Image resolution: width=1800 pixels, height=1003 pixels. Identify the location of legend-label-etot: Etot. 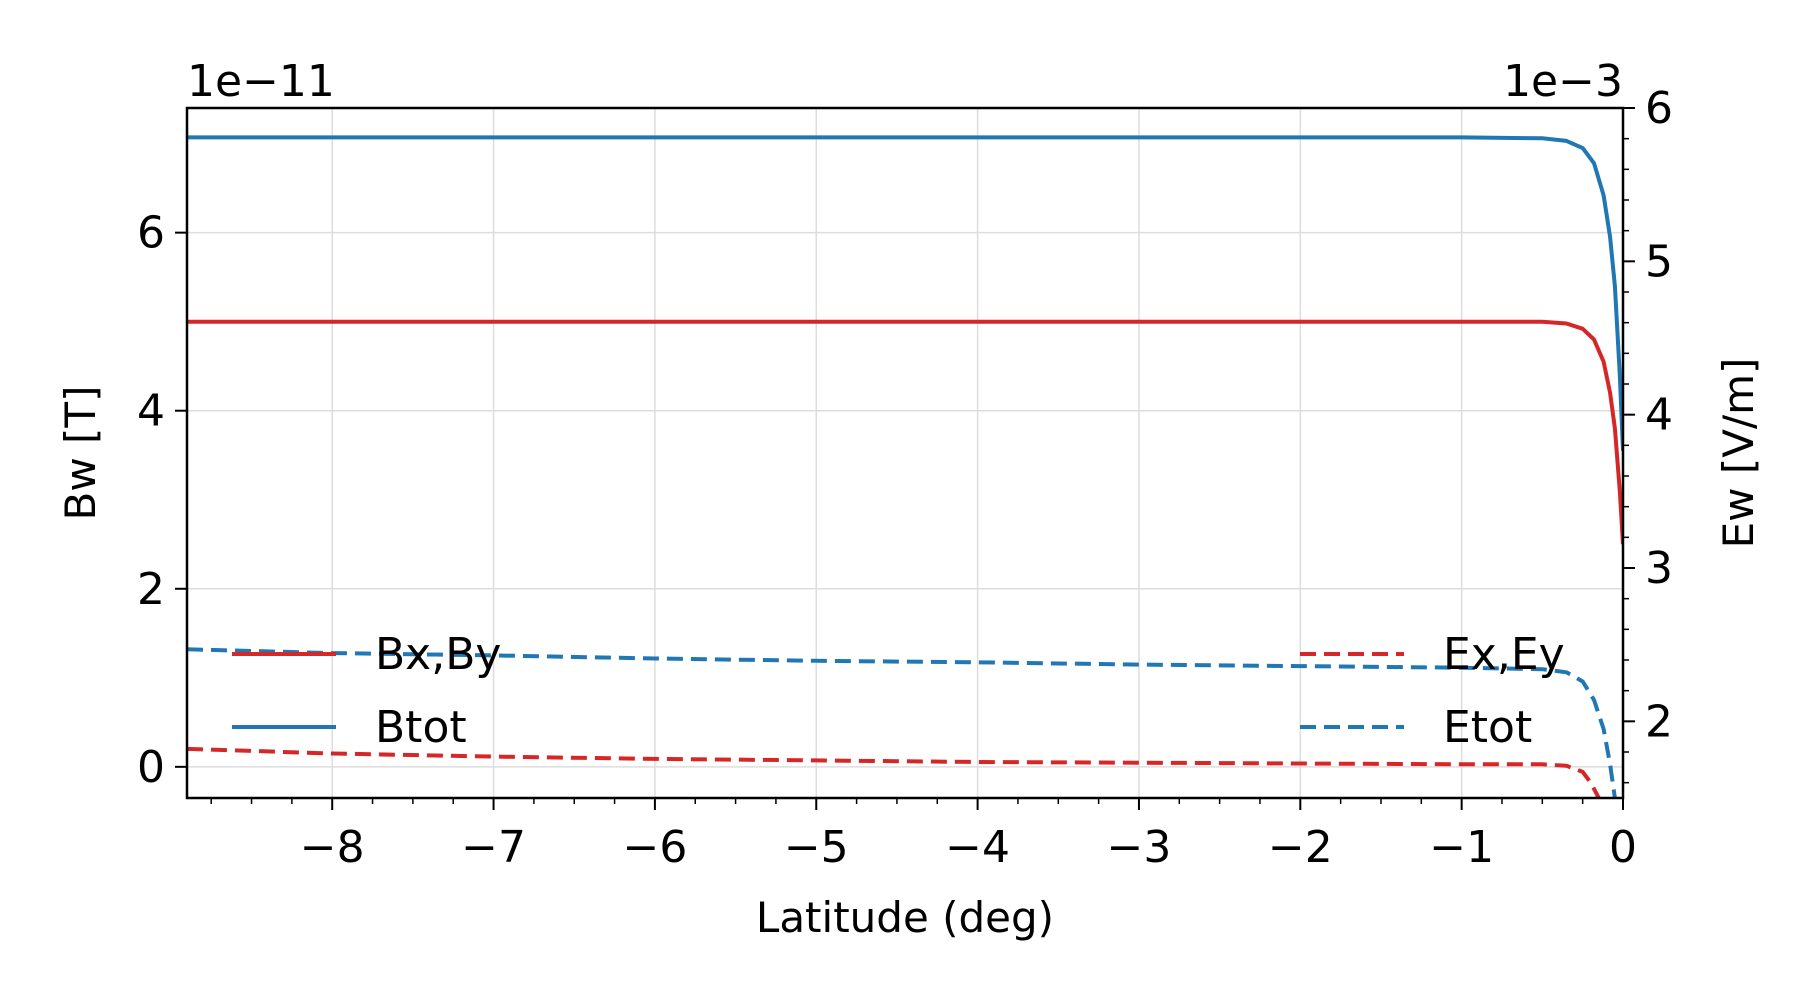
(1487, 727).